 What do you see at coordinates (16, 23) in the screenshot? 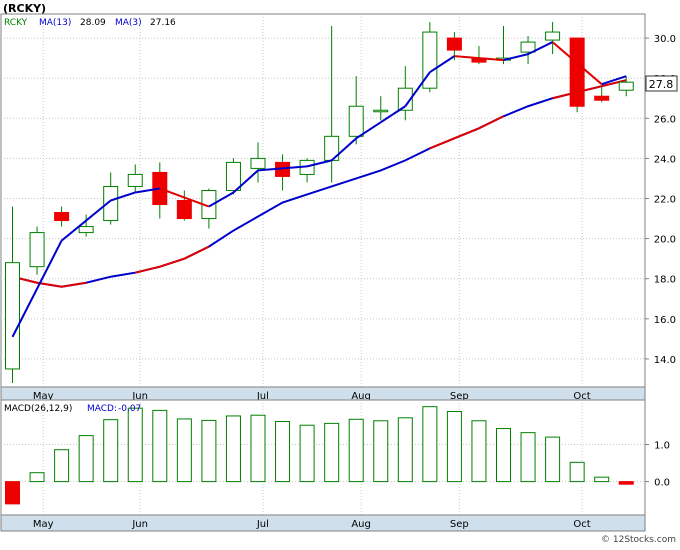
I see `legend-ticker: RCKY` at bounding box center [16, 23].